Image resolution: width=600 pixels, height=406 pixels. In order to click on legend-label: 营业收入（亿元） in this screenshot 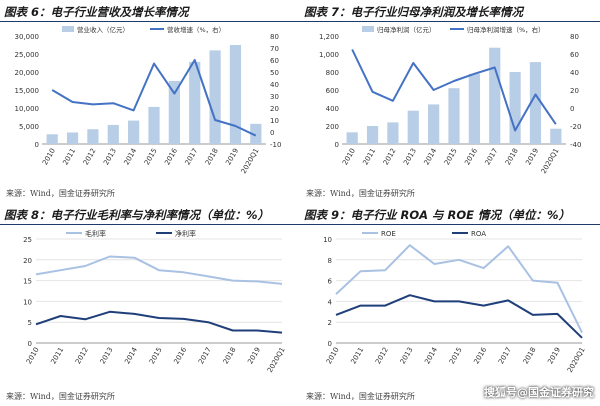, I will do `click(103, 29)`.